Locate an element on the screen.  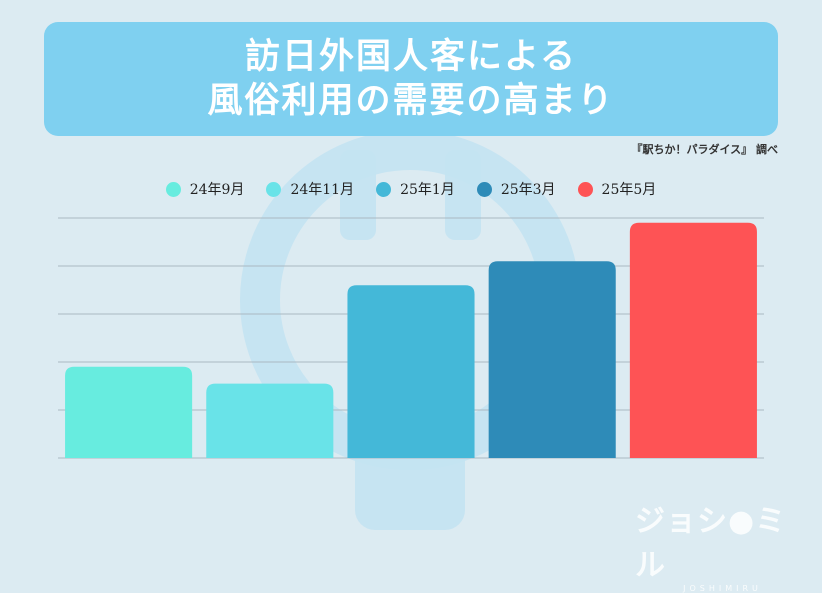
joshimiru-logo: ジョシ●ミル JOSHIMIRU is located at coordinates (722, 544).